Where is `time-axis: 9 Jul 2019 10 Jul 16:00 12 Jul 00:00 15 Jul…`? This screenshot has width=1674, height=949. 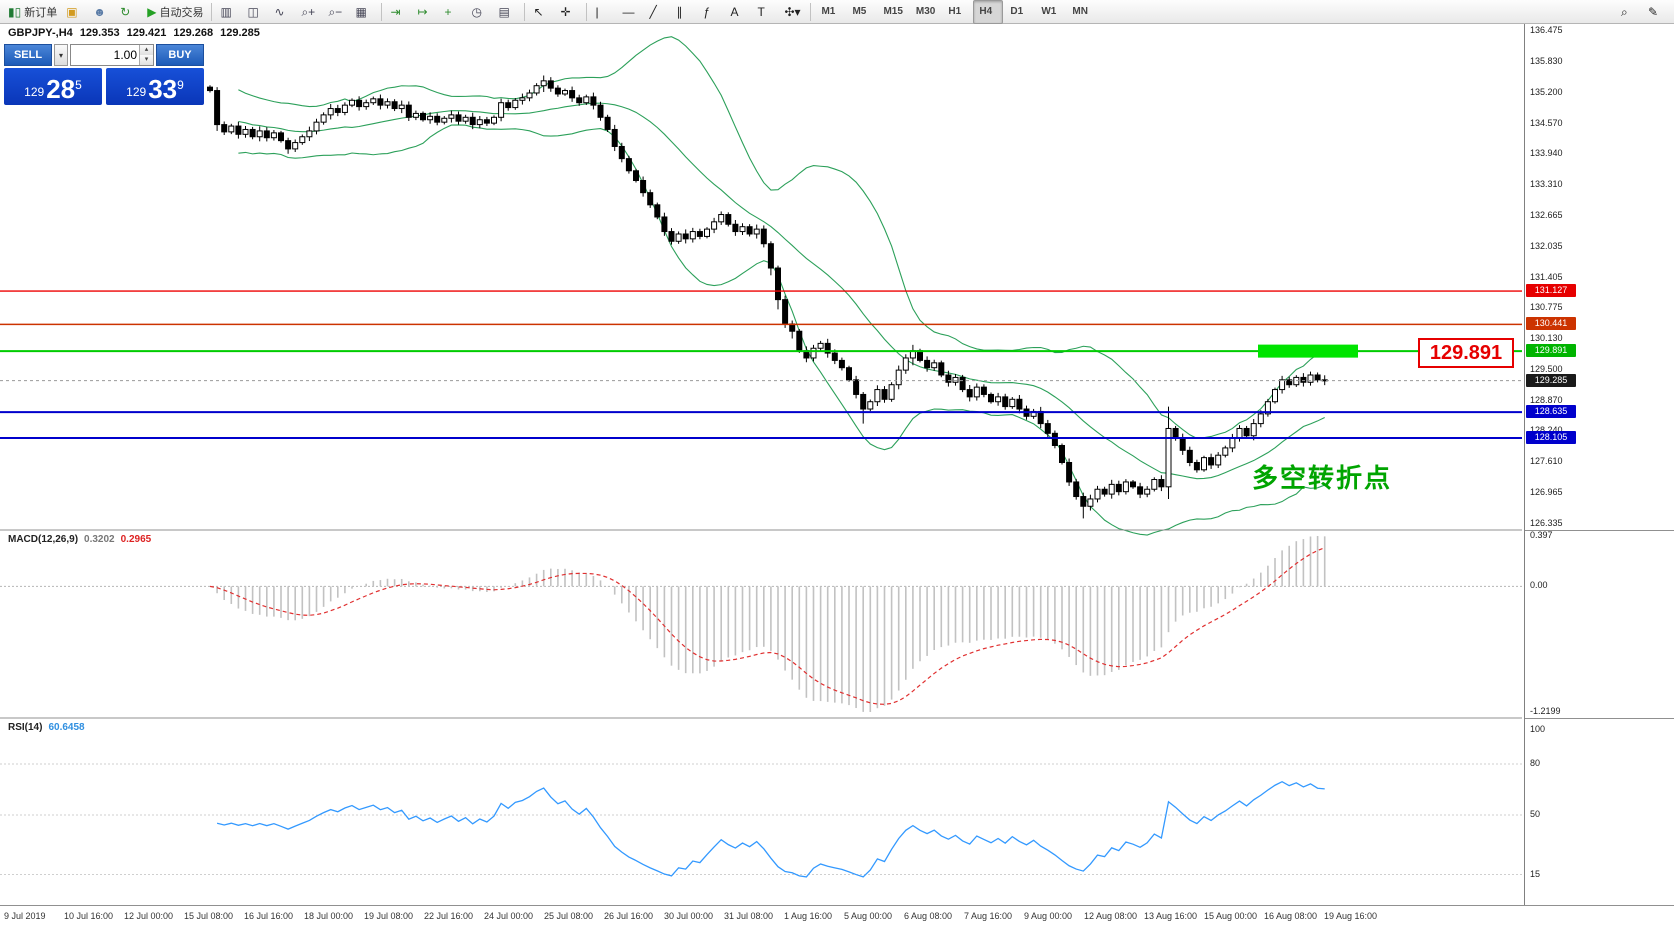 time-axis: 9 Jul 2019 10 Jul 16:00 12 Jul 00:00 15 Jul… is located at coordinates (837, 927).